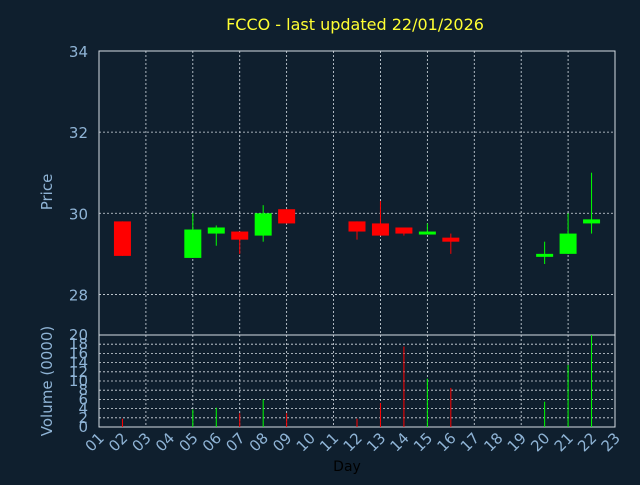 Image resolution: width=640 pixels, height=485 pixels. What do you see at coordinates (78, 344) in the screenshot?
I see `volume-tick-label: 18` at bounding box center [78, 344].